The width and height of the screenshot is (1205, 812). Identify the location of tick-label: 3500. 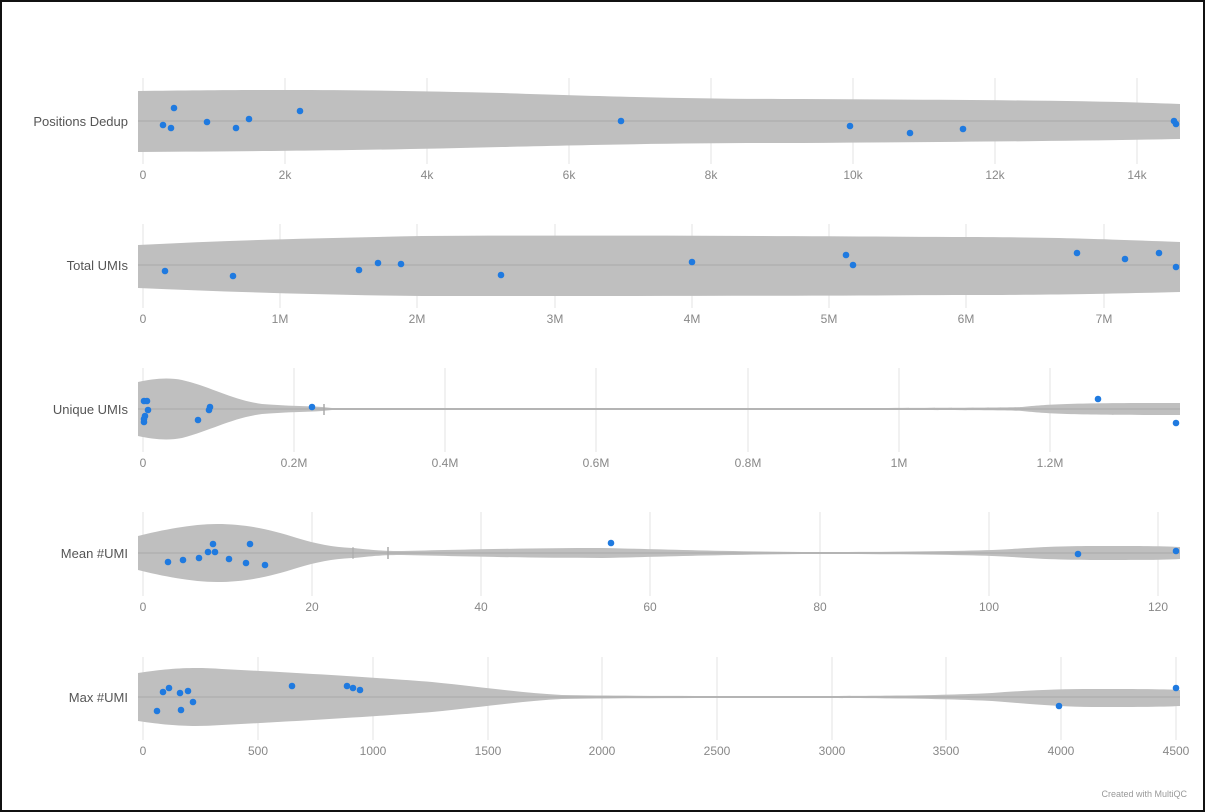
(946, 751).